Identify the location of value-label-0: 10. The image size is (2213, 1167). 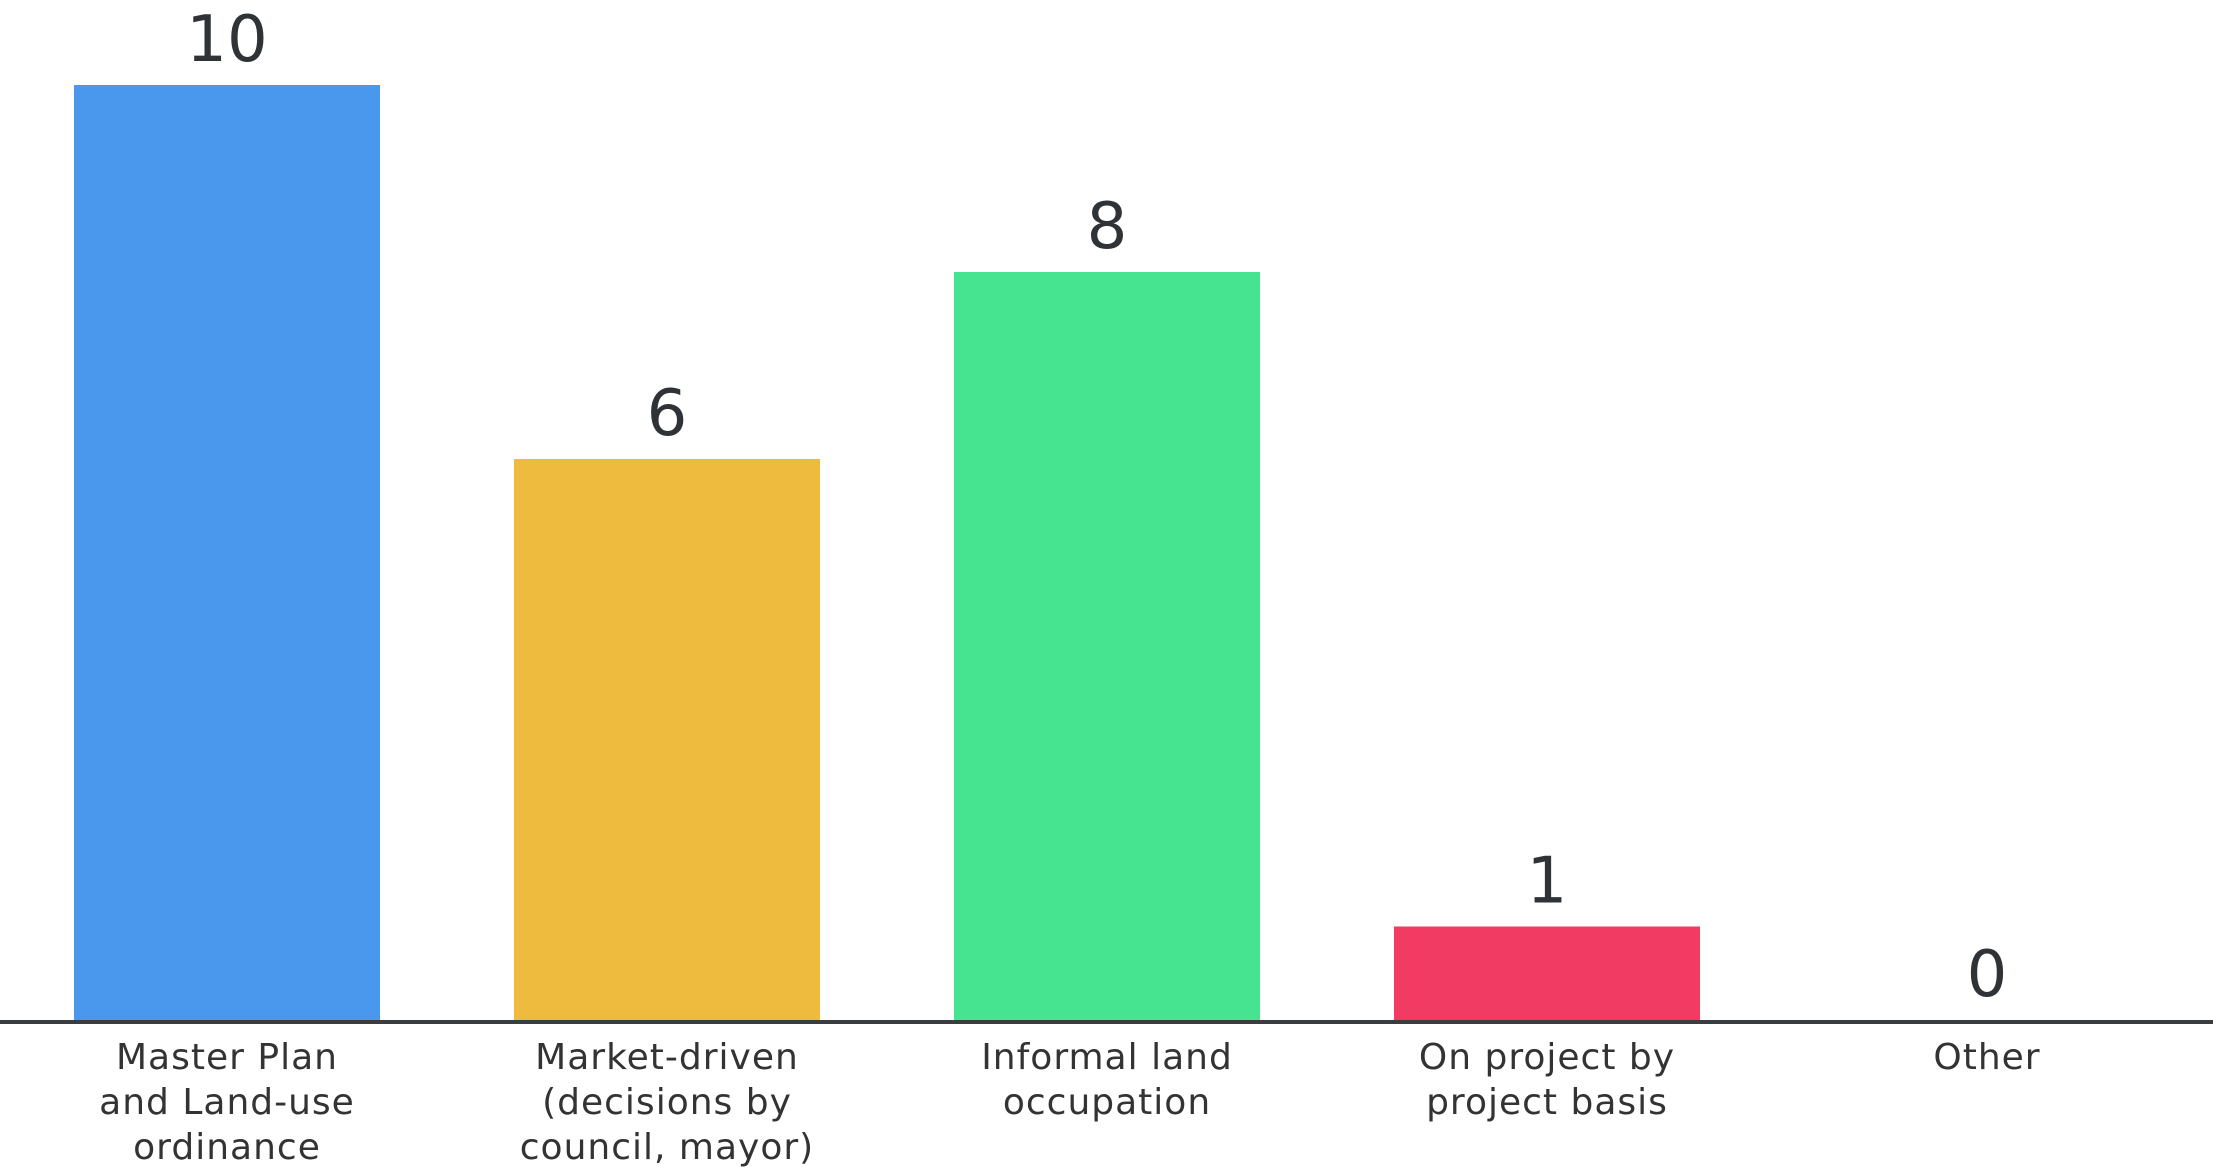
(226, 40).